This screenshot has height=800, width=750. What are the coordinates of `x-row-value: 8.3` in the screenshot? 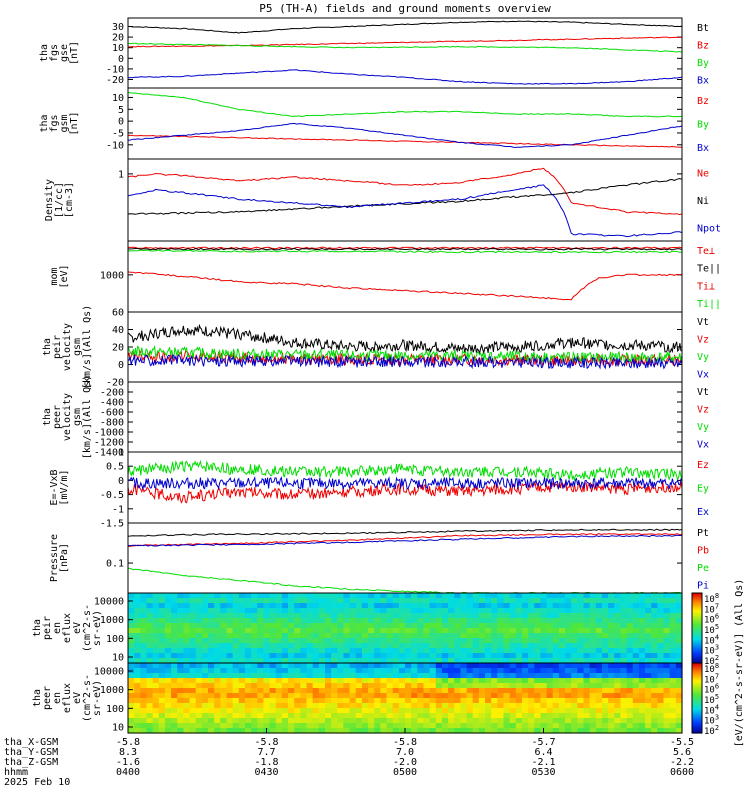 It's located at (128, 752).